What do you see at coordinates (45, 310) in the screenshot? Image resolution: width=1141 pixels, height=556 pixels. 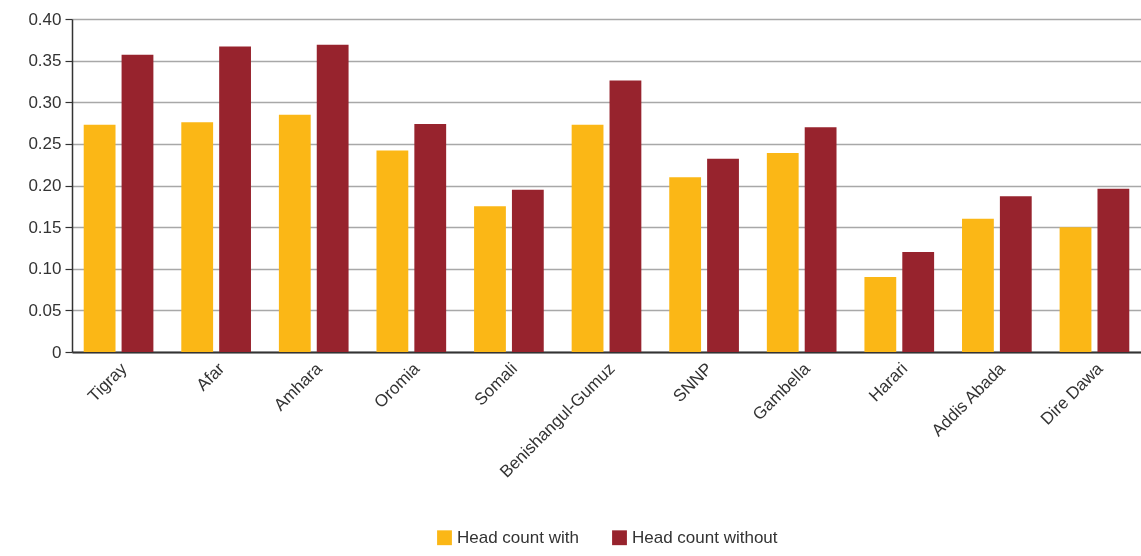 I see `y-tick-label: 0.05` at bounding box center [45, 310].